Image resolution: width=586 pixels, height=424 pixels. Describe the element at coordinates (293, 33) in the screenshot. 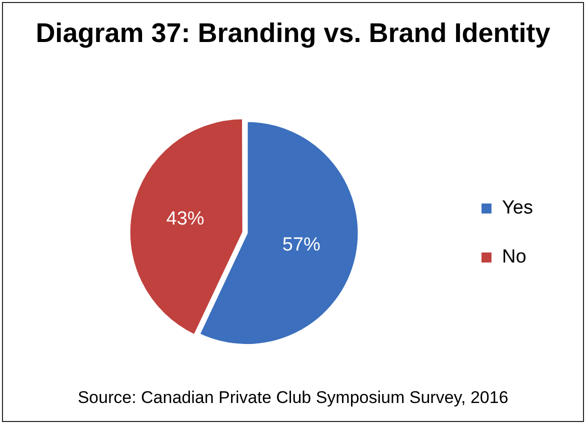

I see `chart-title: Diagram 37: Branding vs. Brand Identity` at that location.